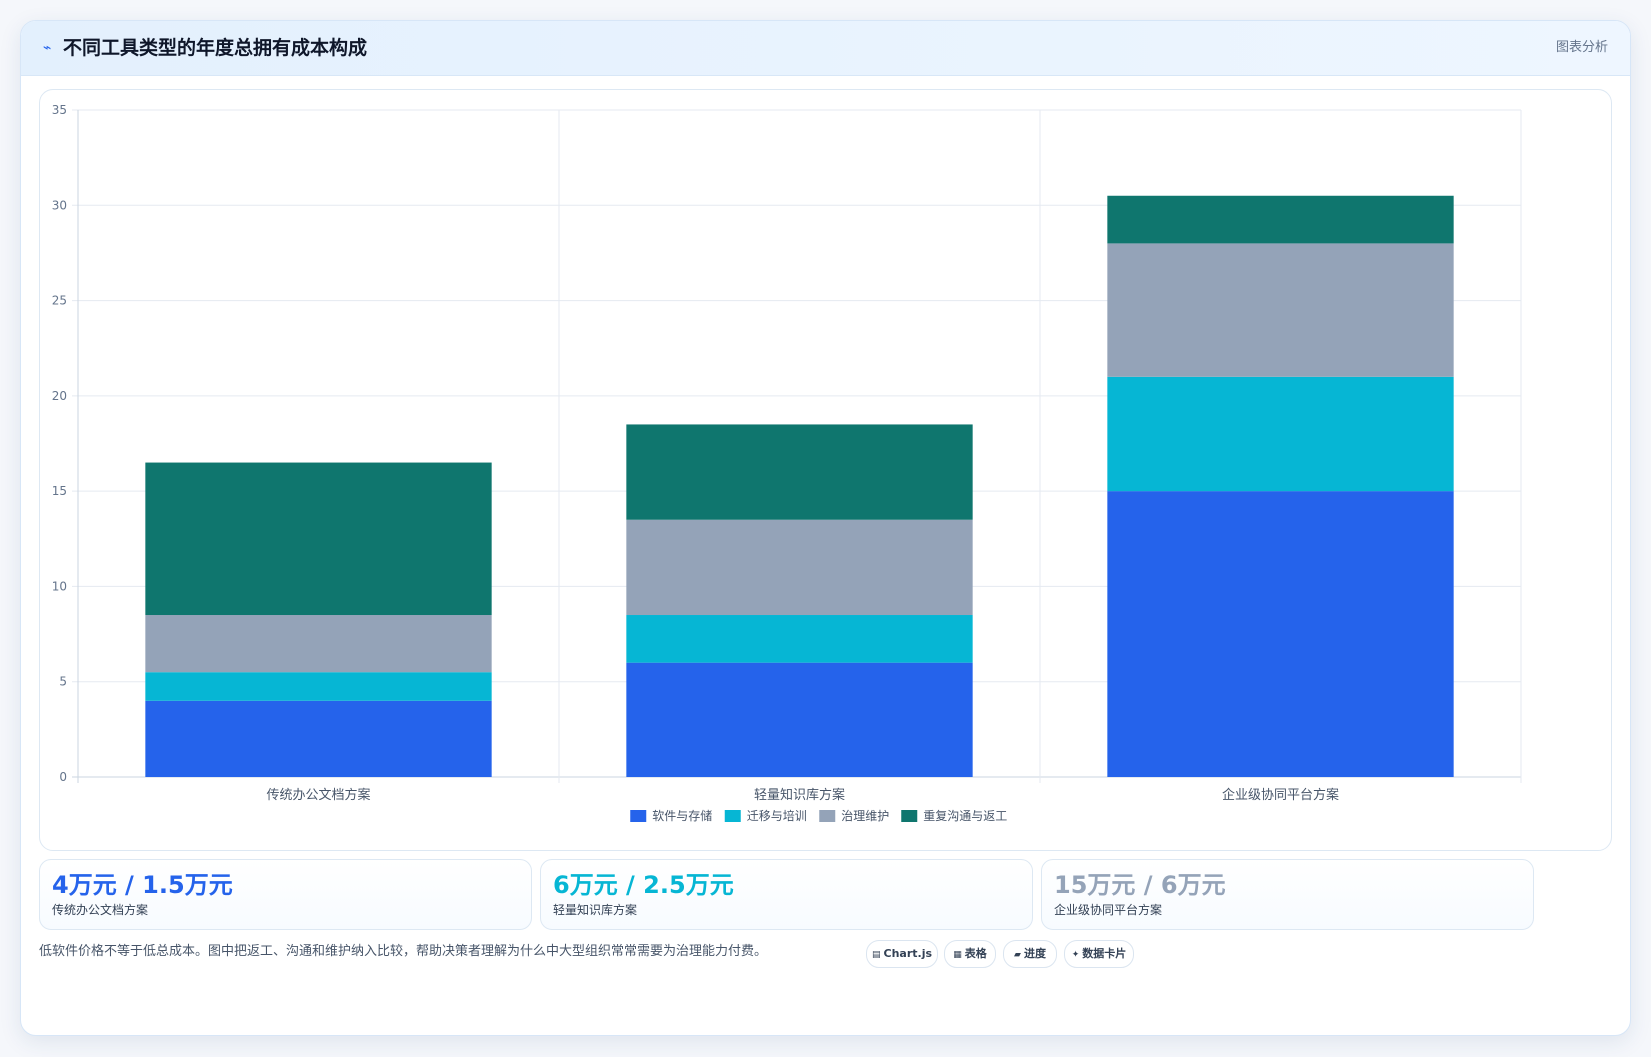 The width and height of the screenshot is (1651, 1057). Describe the element at coordinates (63, 682) in the screenshot. I see `y-tick-label: 5` at that location.